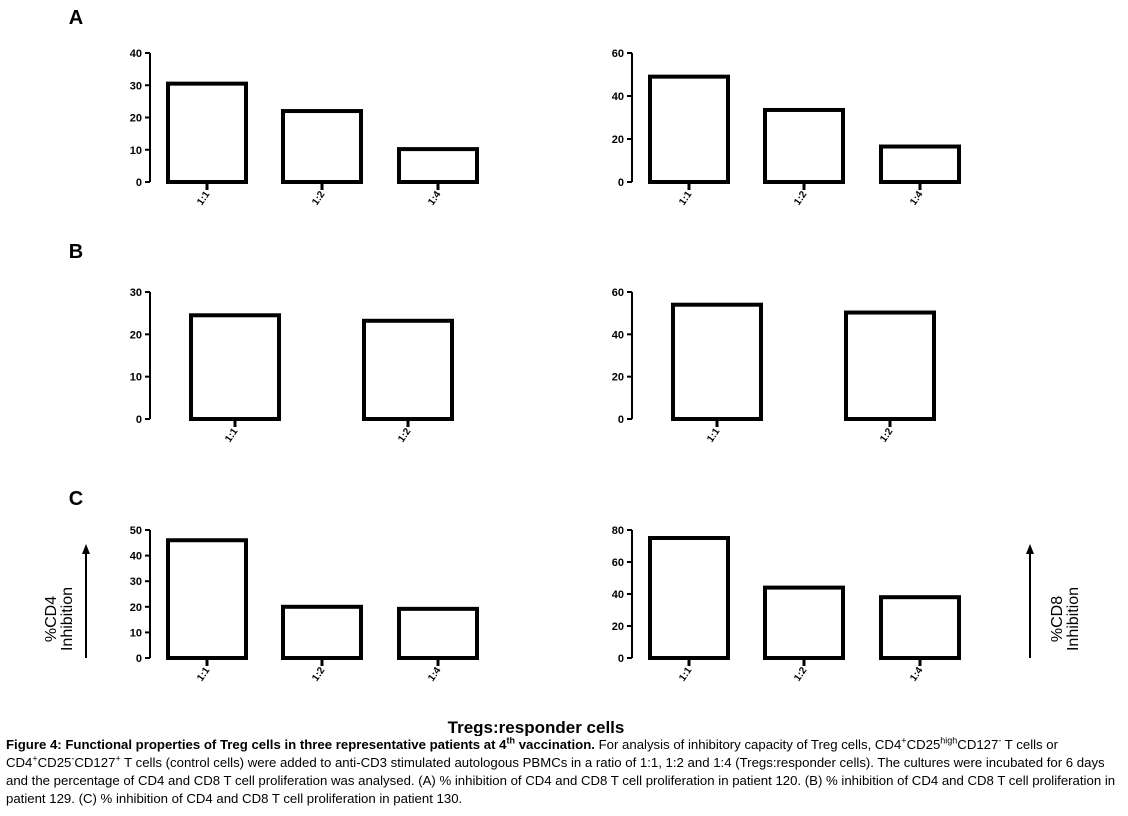 The height and width of the screenshot is (816, 1128). What do you see at coordinates (76, 499) in the screenshot?
I see `panel-label-C: C` at bounding box center [76, 499].